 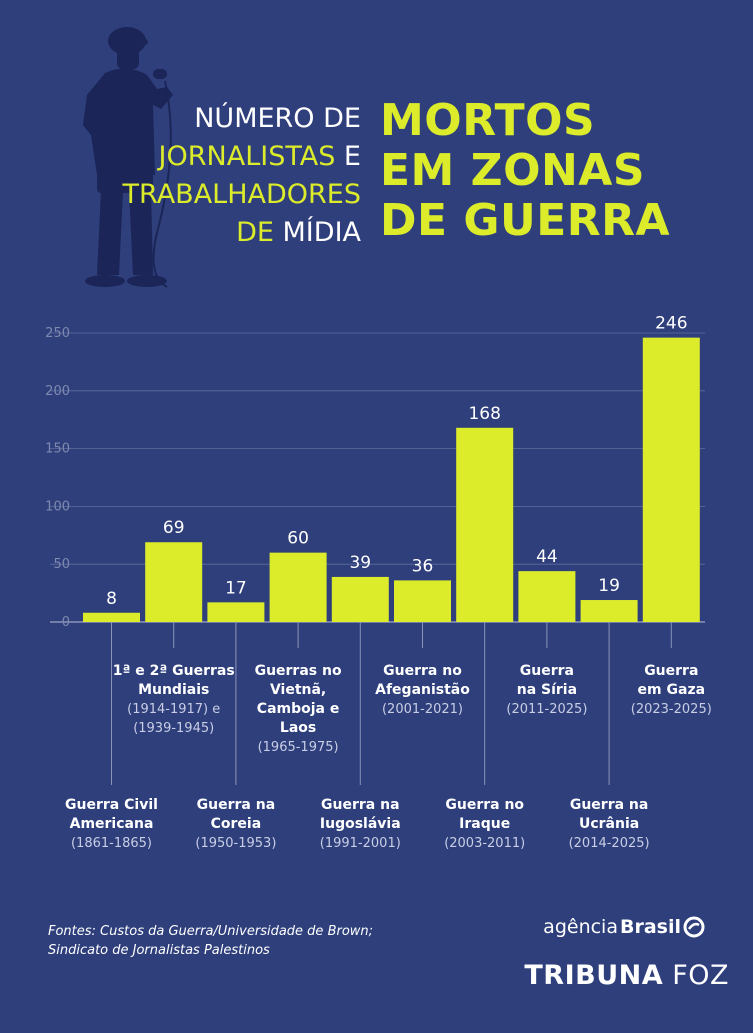 What do you see at coordinates (360, 824) in the screenshot?
I see `category-name-label: Iugoslávia` at bounding box center [360, 824].